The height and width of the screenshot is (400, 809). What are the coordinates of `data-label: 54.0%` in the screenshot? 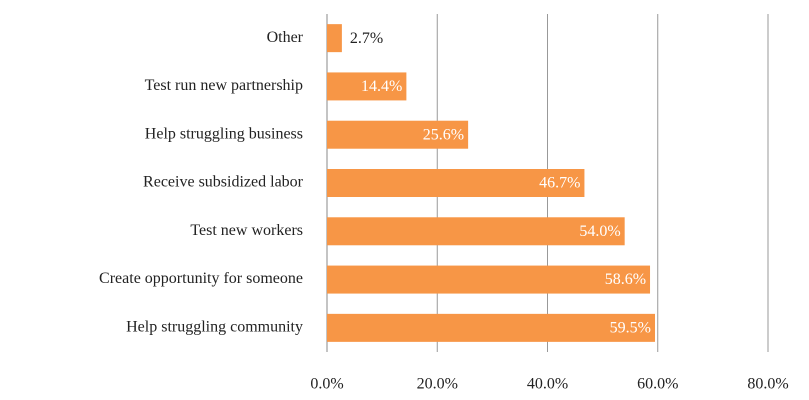 It's located at (599, 231).